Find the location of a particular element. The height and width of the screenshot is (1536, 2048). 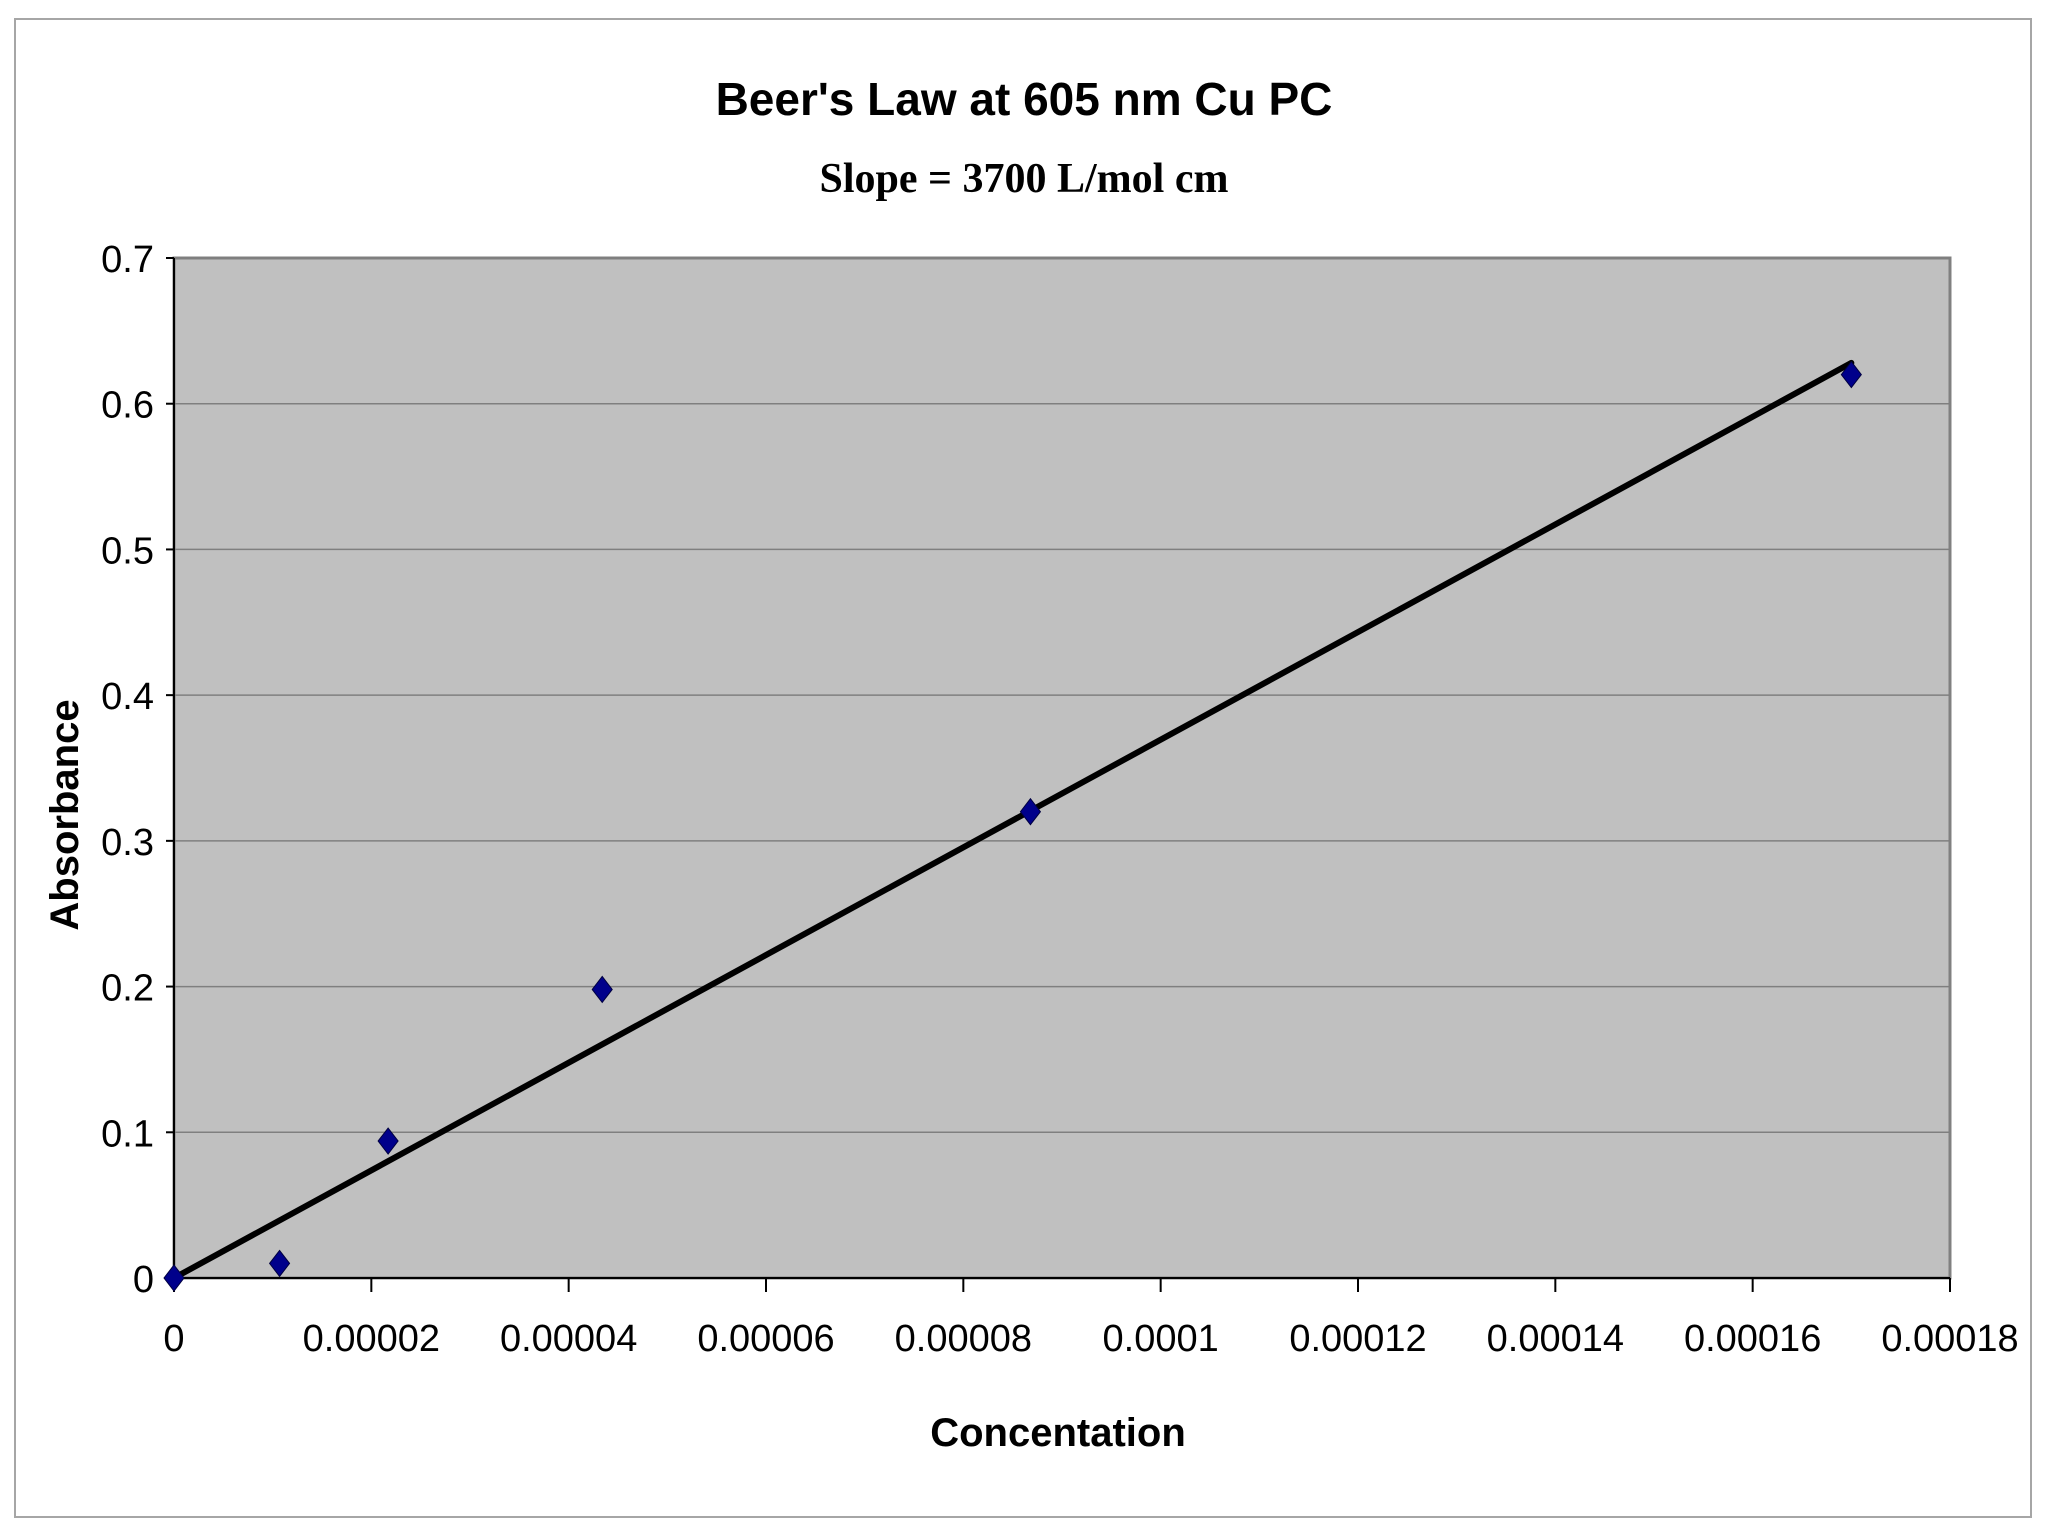

x-tick-label: 0.00018 is located at coordinates (1949, 1339).